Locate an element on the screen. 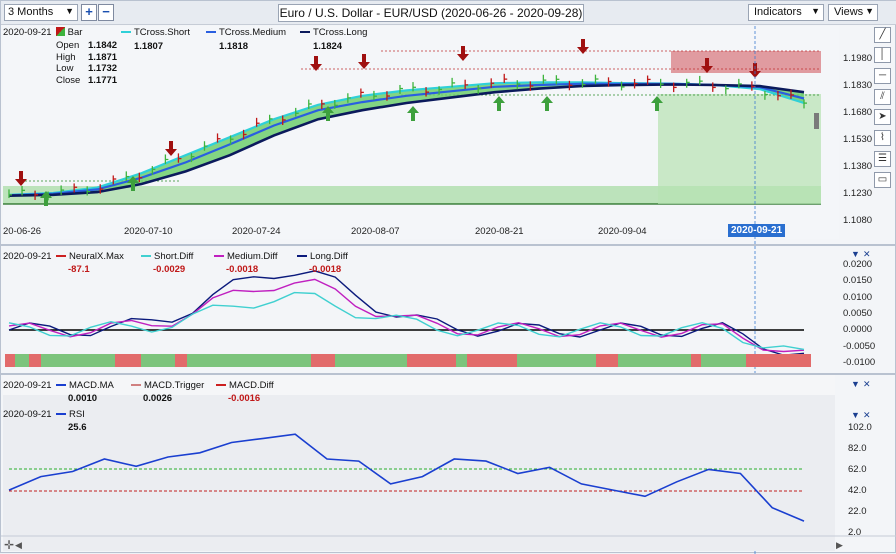  legend-name: TCross.Long is located at coordinates (340, 32).